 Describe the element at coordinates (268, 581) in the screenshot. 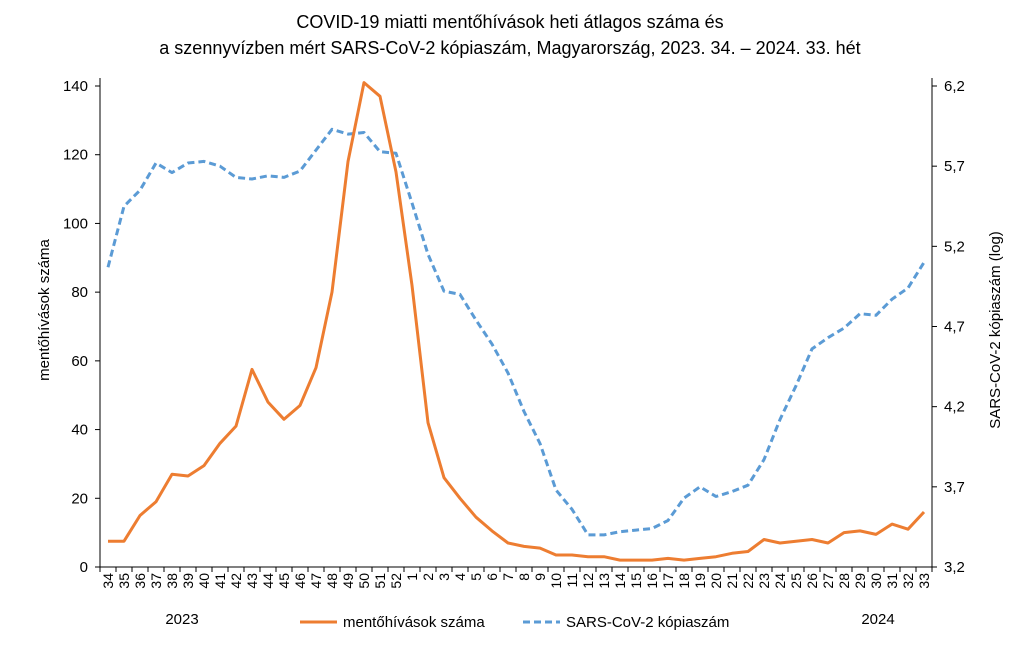

I see `x-tick-label: 44` at that location.